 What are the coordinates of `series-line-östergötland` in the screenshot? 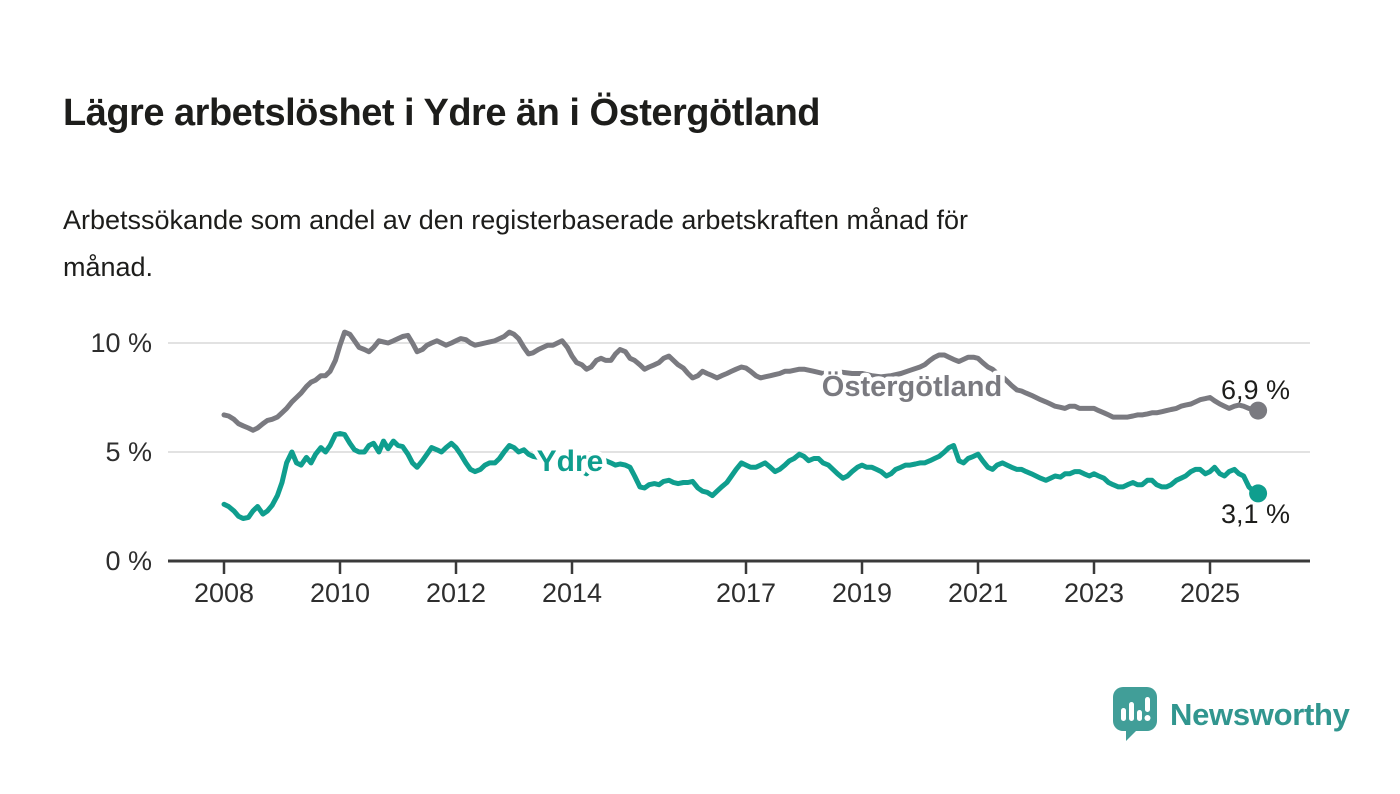 It's located at (741, 381).